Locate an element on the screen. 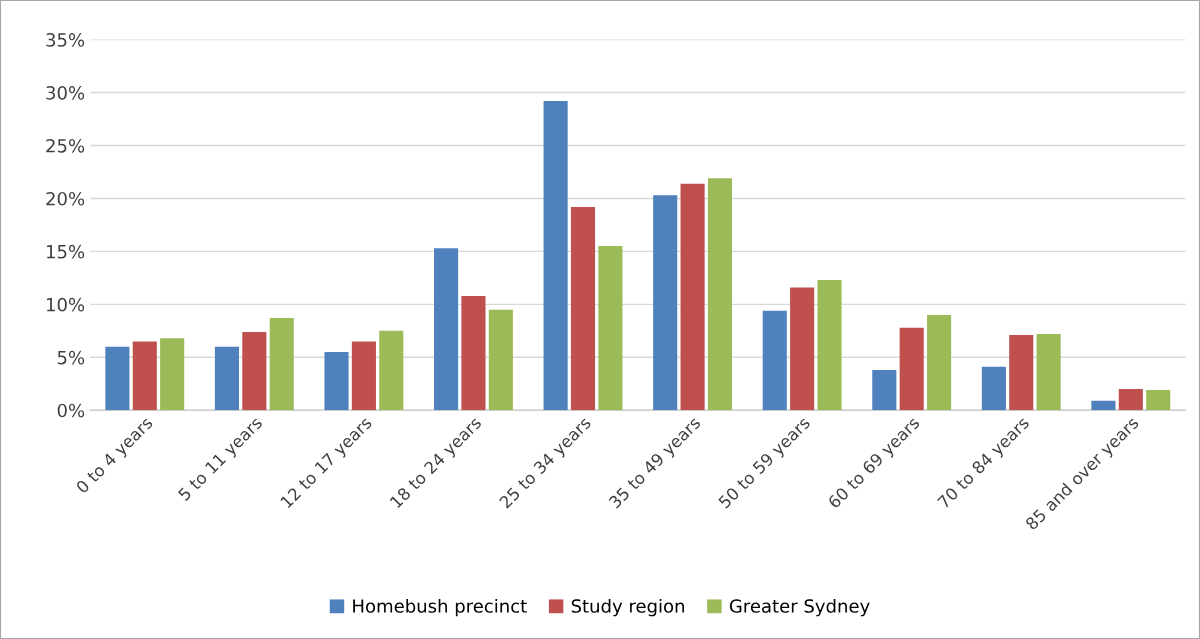  y-tick-label: 0% is located at coordinates (71, 410).